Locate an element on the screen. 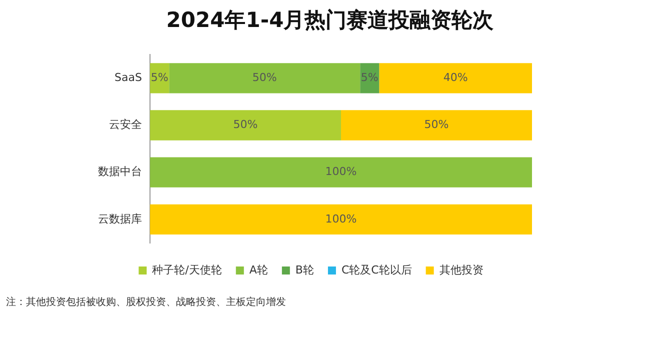 The image size is (660, 340). legend-label: C轮及C轮以后 is located at coordinates (376, 269).